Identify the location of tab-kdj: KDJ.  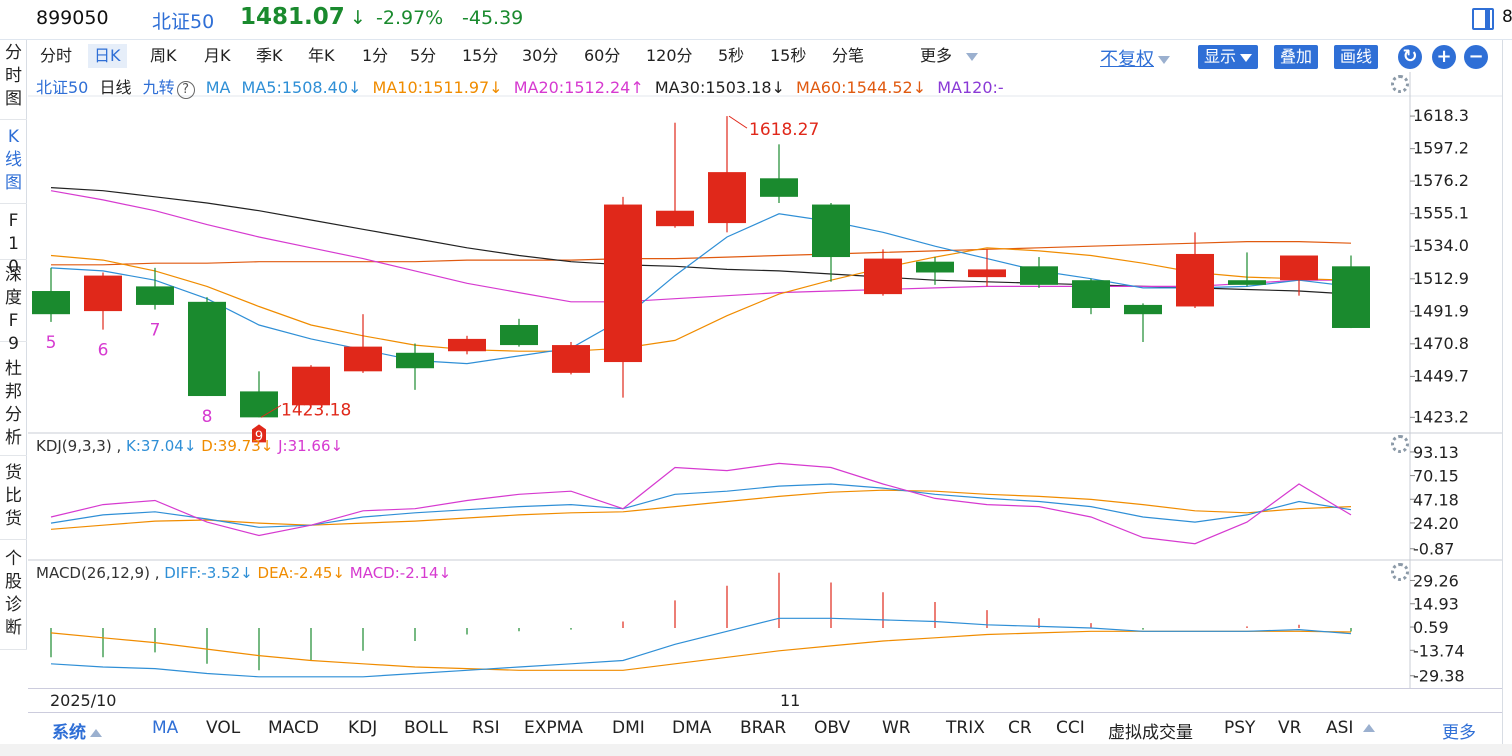
(363, 728).